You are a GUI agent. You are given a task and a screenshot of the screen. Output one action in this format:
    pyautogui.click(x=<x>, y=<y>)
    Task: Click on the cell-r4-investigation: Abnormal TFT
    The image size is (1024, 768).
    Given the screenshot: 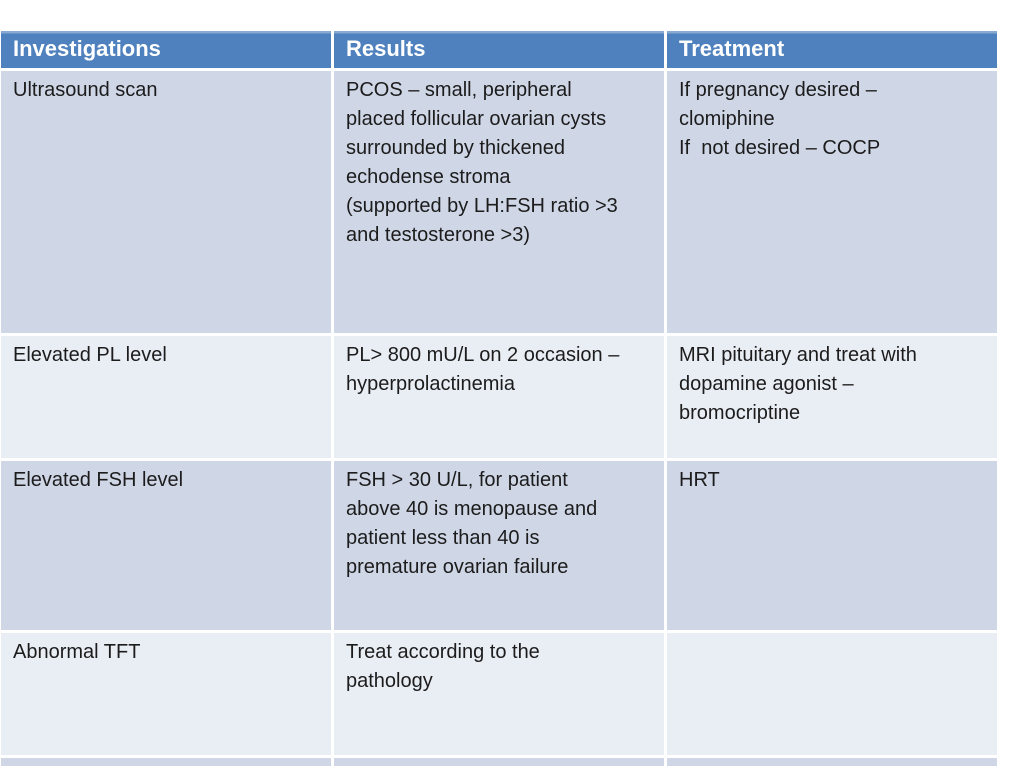 What is the action you would take?
    pyautogui.click(x=166, y=694)
    